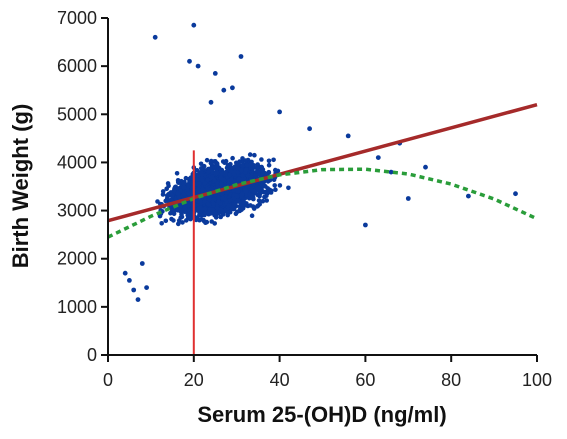 The height and width of the screenshot is (439, 567). Describe the element at coordinates (77, 162) in the screenshot. I see `y-tick-label: 4000` at that location.